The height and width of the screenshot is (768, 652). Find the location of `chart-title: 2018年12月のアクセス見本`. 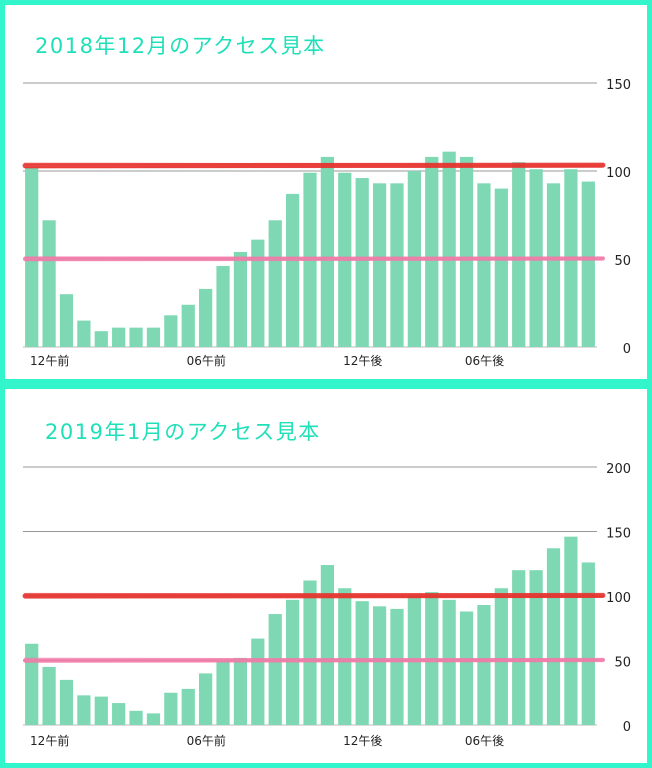

chart-title: 2018年12月のアクセス見本 is located at coordinates (180, 46).